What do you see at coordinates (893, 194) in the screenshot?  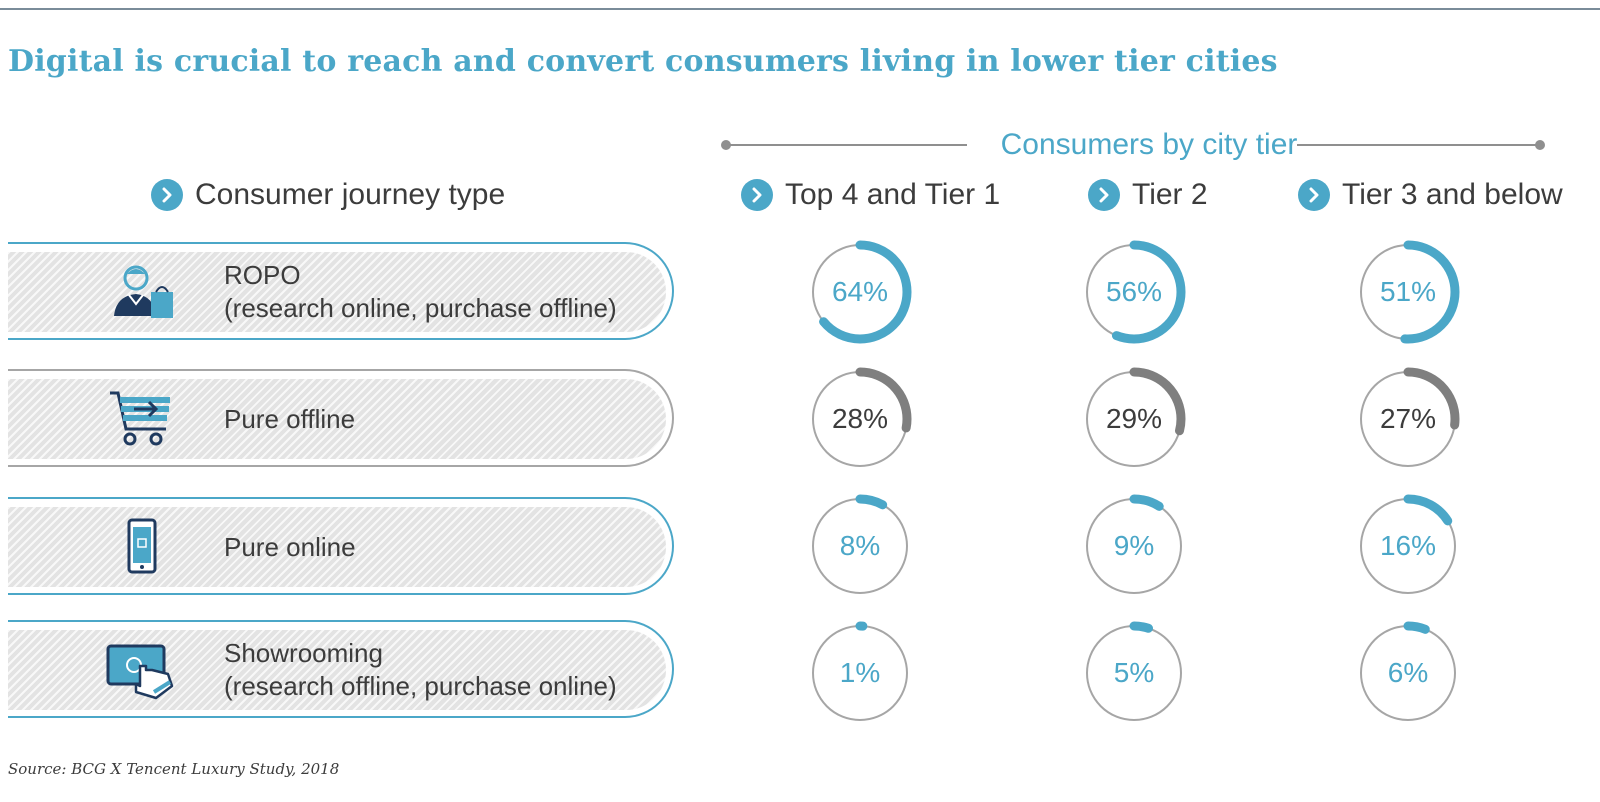 I see `column-header-label: Top 4 and Tier 1` at bounding box center [893, 194].